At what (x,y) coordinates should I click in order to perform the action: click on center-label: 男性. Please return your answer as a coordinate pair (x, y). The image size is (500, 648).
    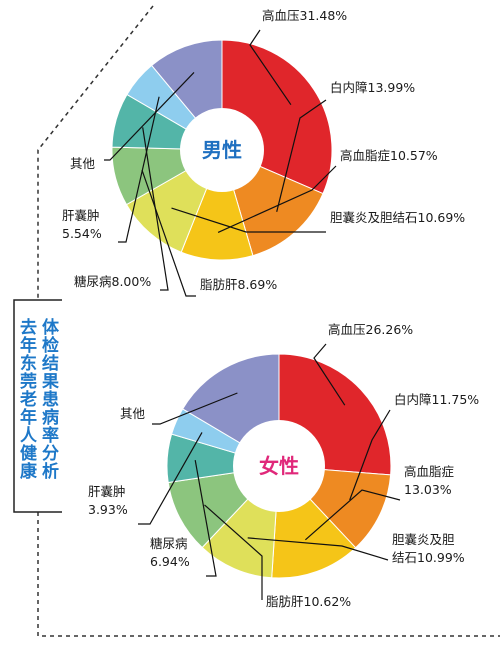
    Looking at the image, I should click on (222, 150).